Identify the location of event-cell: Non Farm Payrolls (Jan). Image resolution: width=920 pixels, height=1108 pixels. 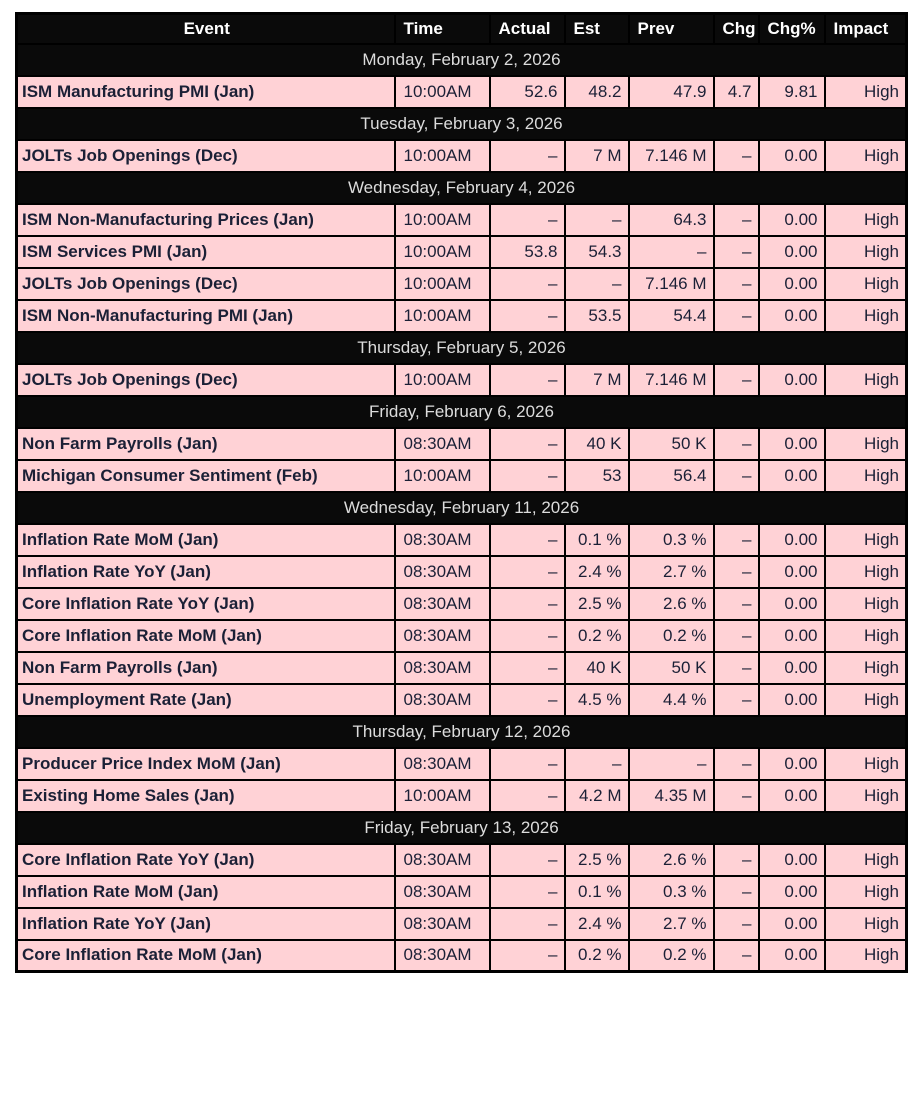
(205, 443).